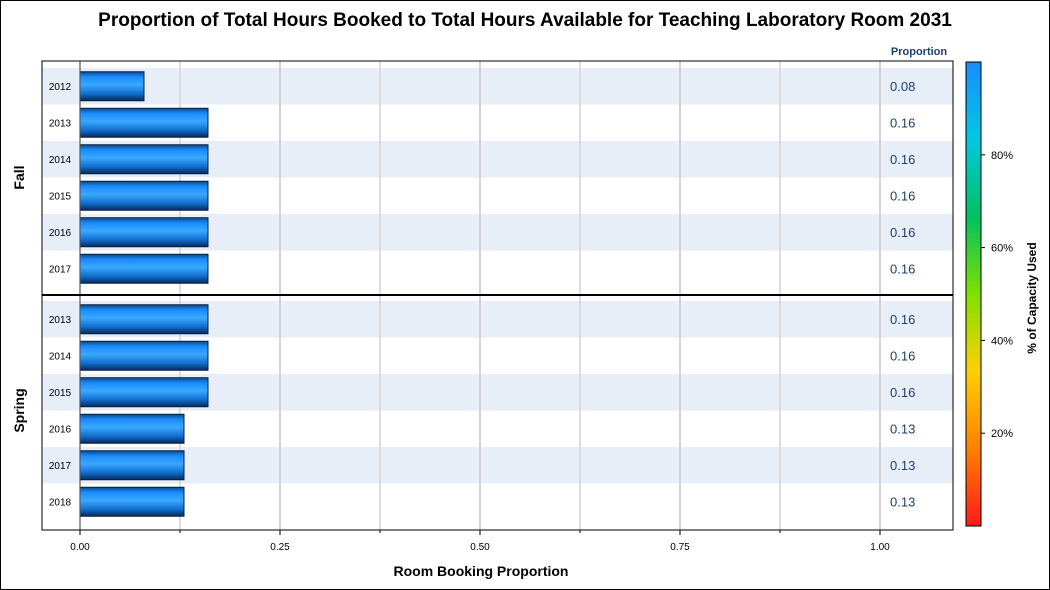 The height and width of the screenshot is (590, 1050). I want to click on bar-spring-2018, so click(132, 501).